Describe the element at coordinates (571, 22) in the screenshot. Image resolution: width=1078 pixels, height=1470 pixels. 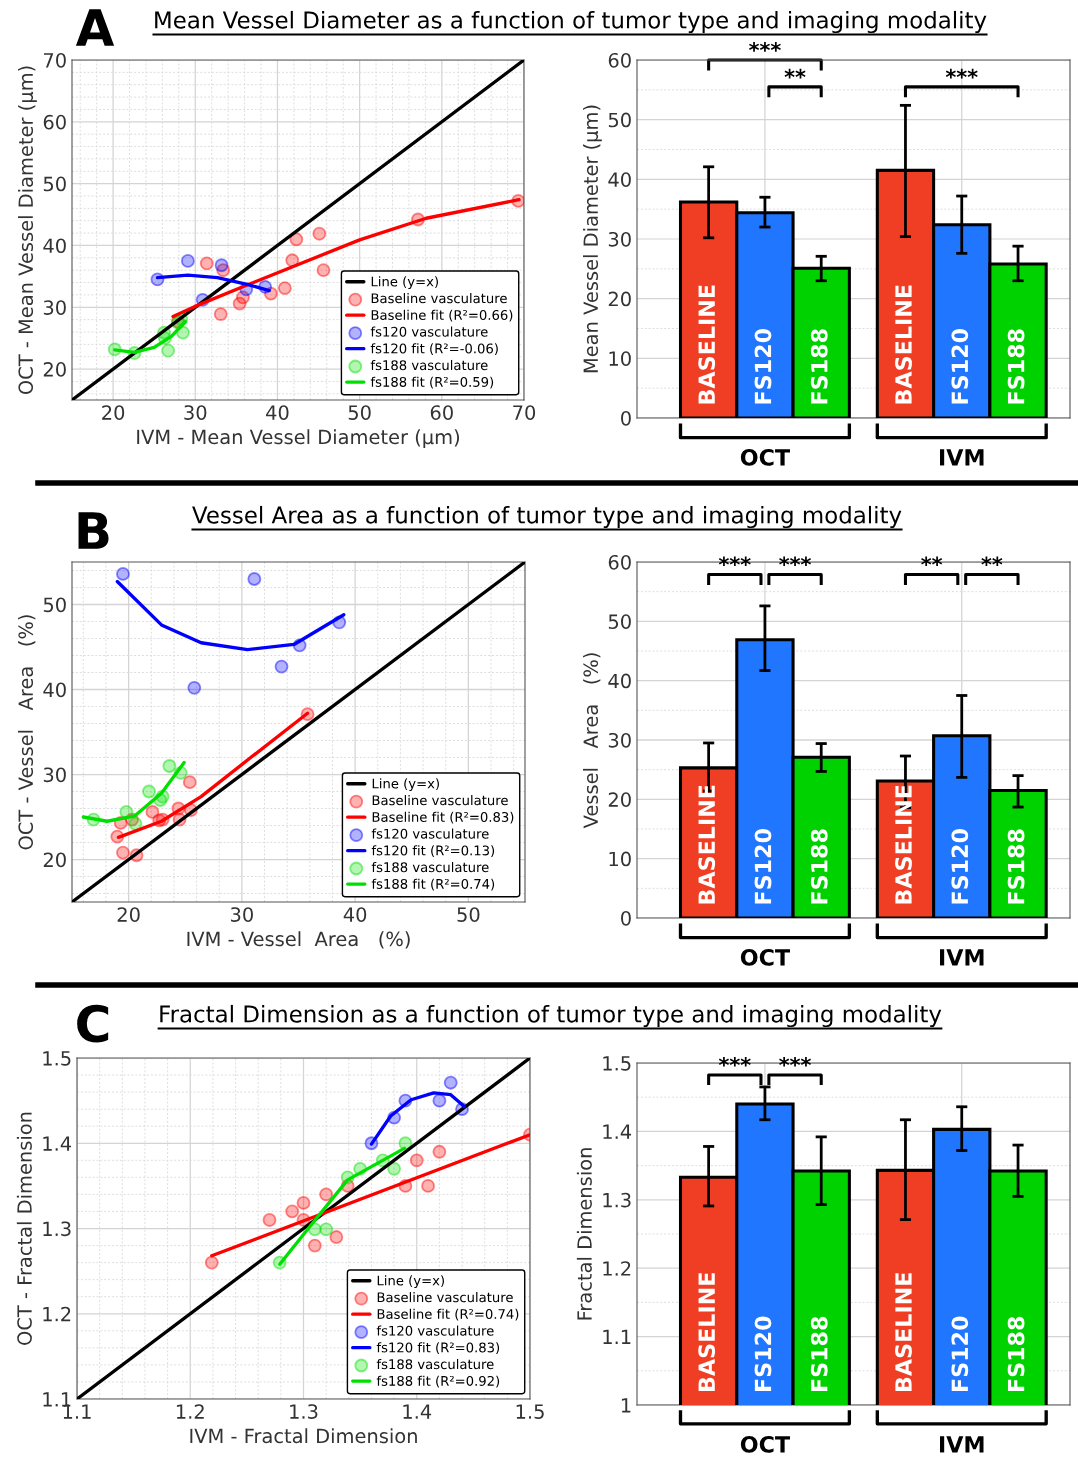
I see `text: Mean Vessel Diameter as a function of tumor type and imaging modality` at that location.